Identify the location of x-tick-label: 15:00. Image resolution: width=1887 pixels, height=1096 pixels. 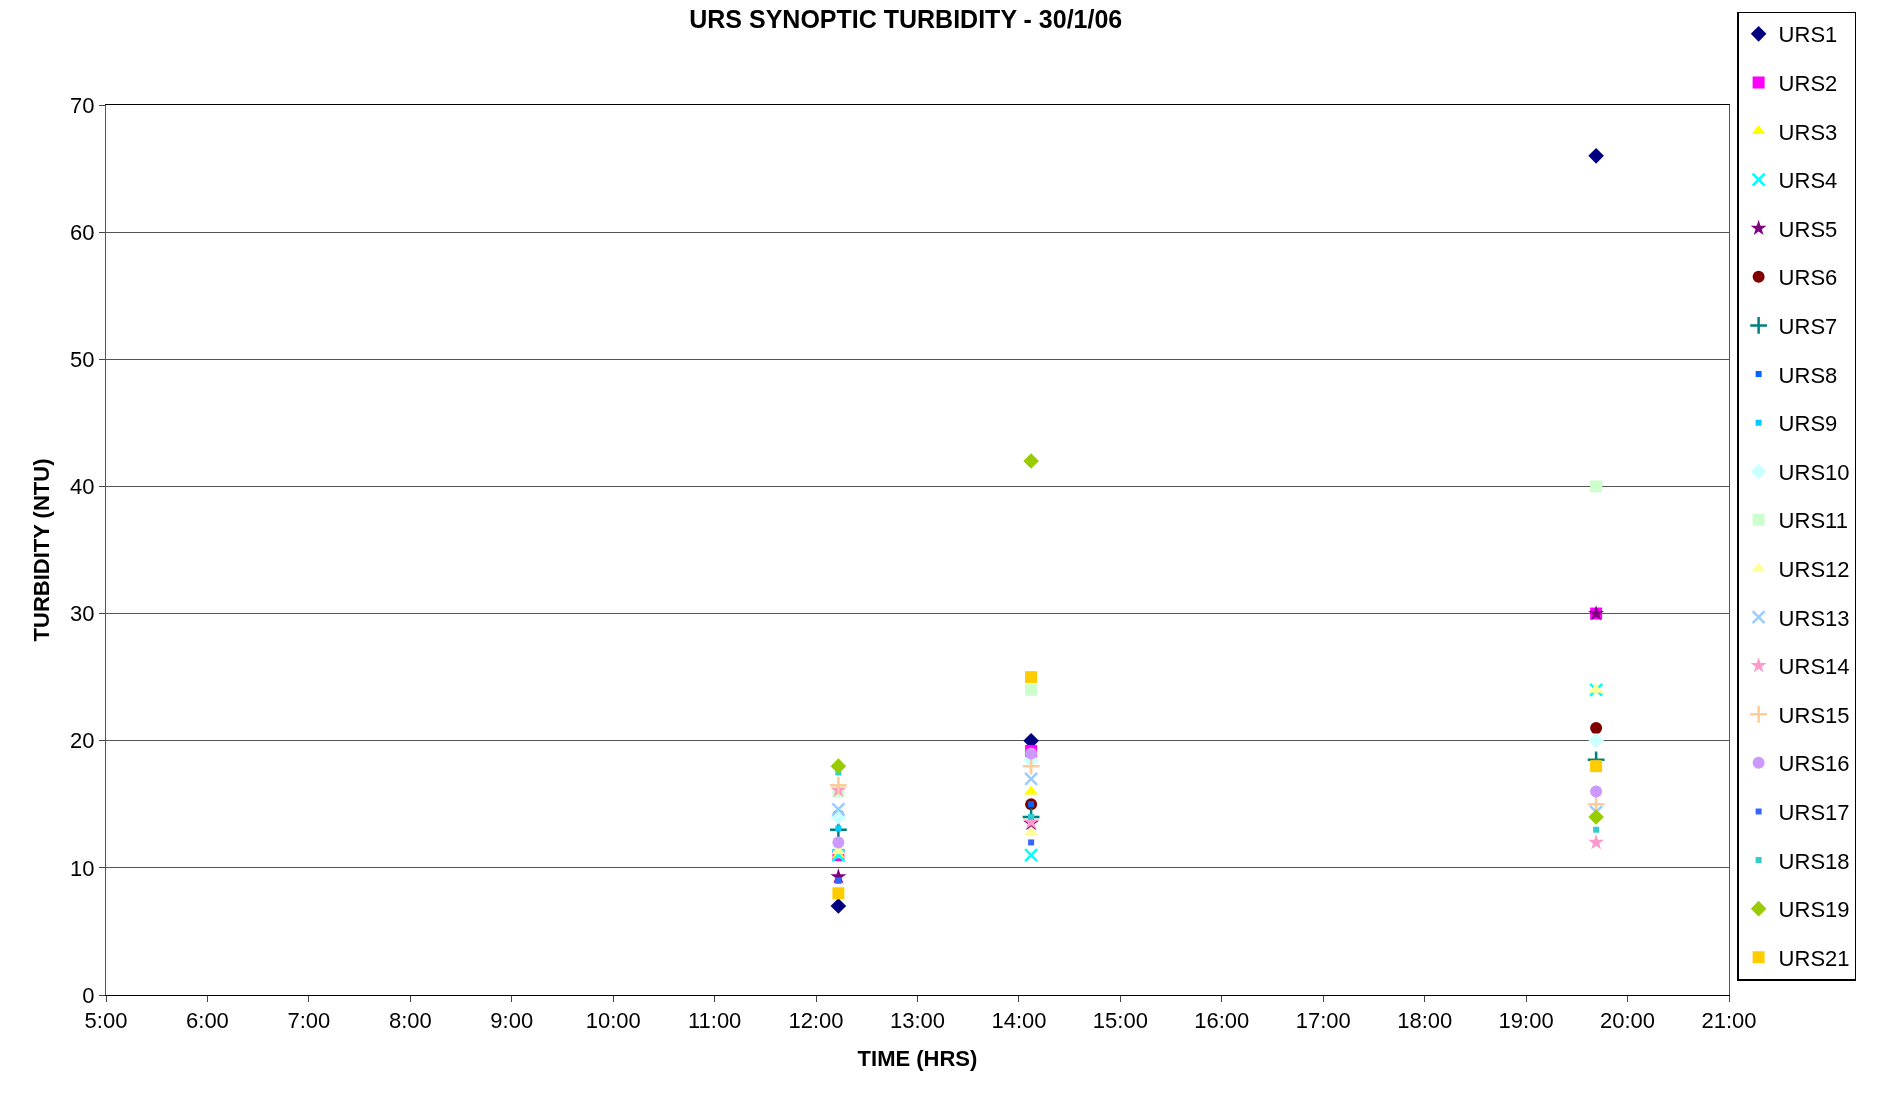
(1120, 1021).